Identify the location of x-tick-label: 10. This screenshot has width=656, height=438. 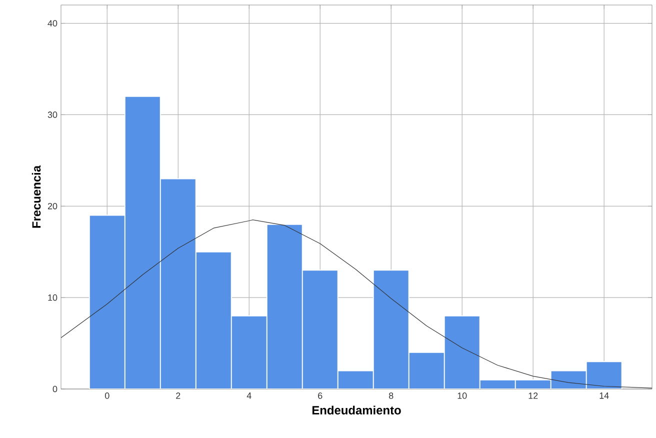
(462, 395).